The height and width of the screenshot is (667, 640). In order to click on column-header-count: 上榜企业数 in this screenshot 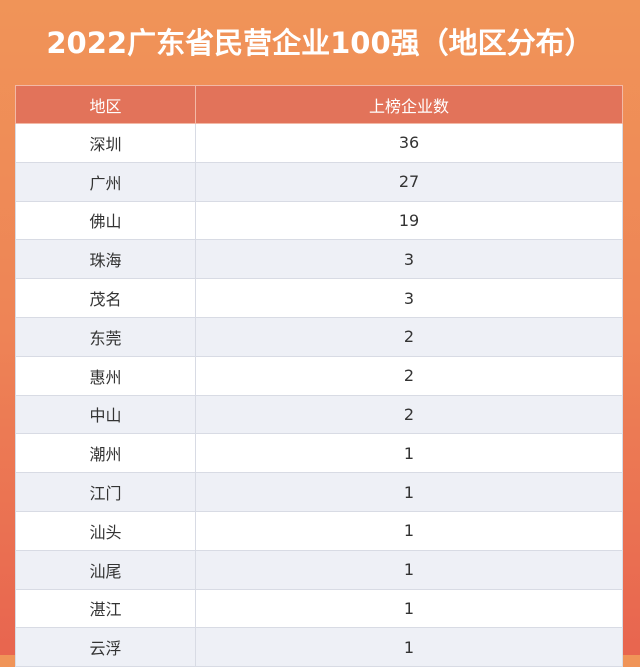, I will do `click(409, 104)`.